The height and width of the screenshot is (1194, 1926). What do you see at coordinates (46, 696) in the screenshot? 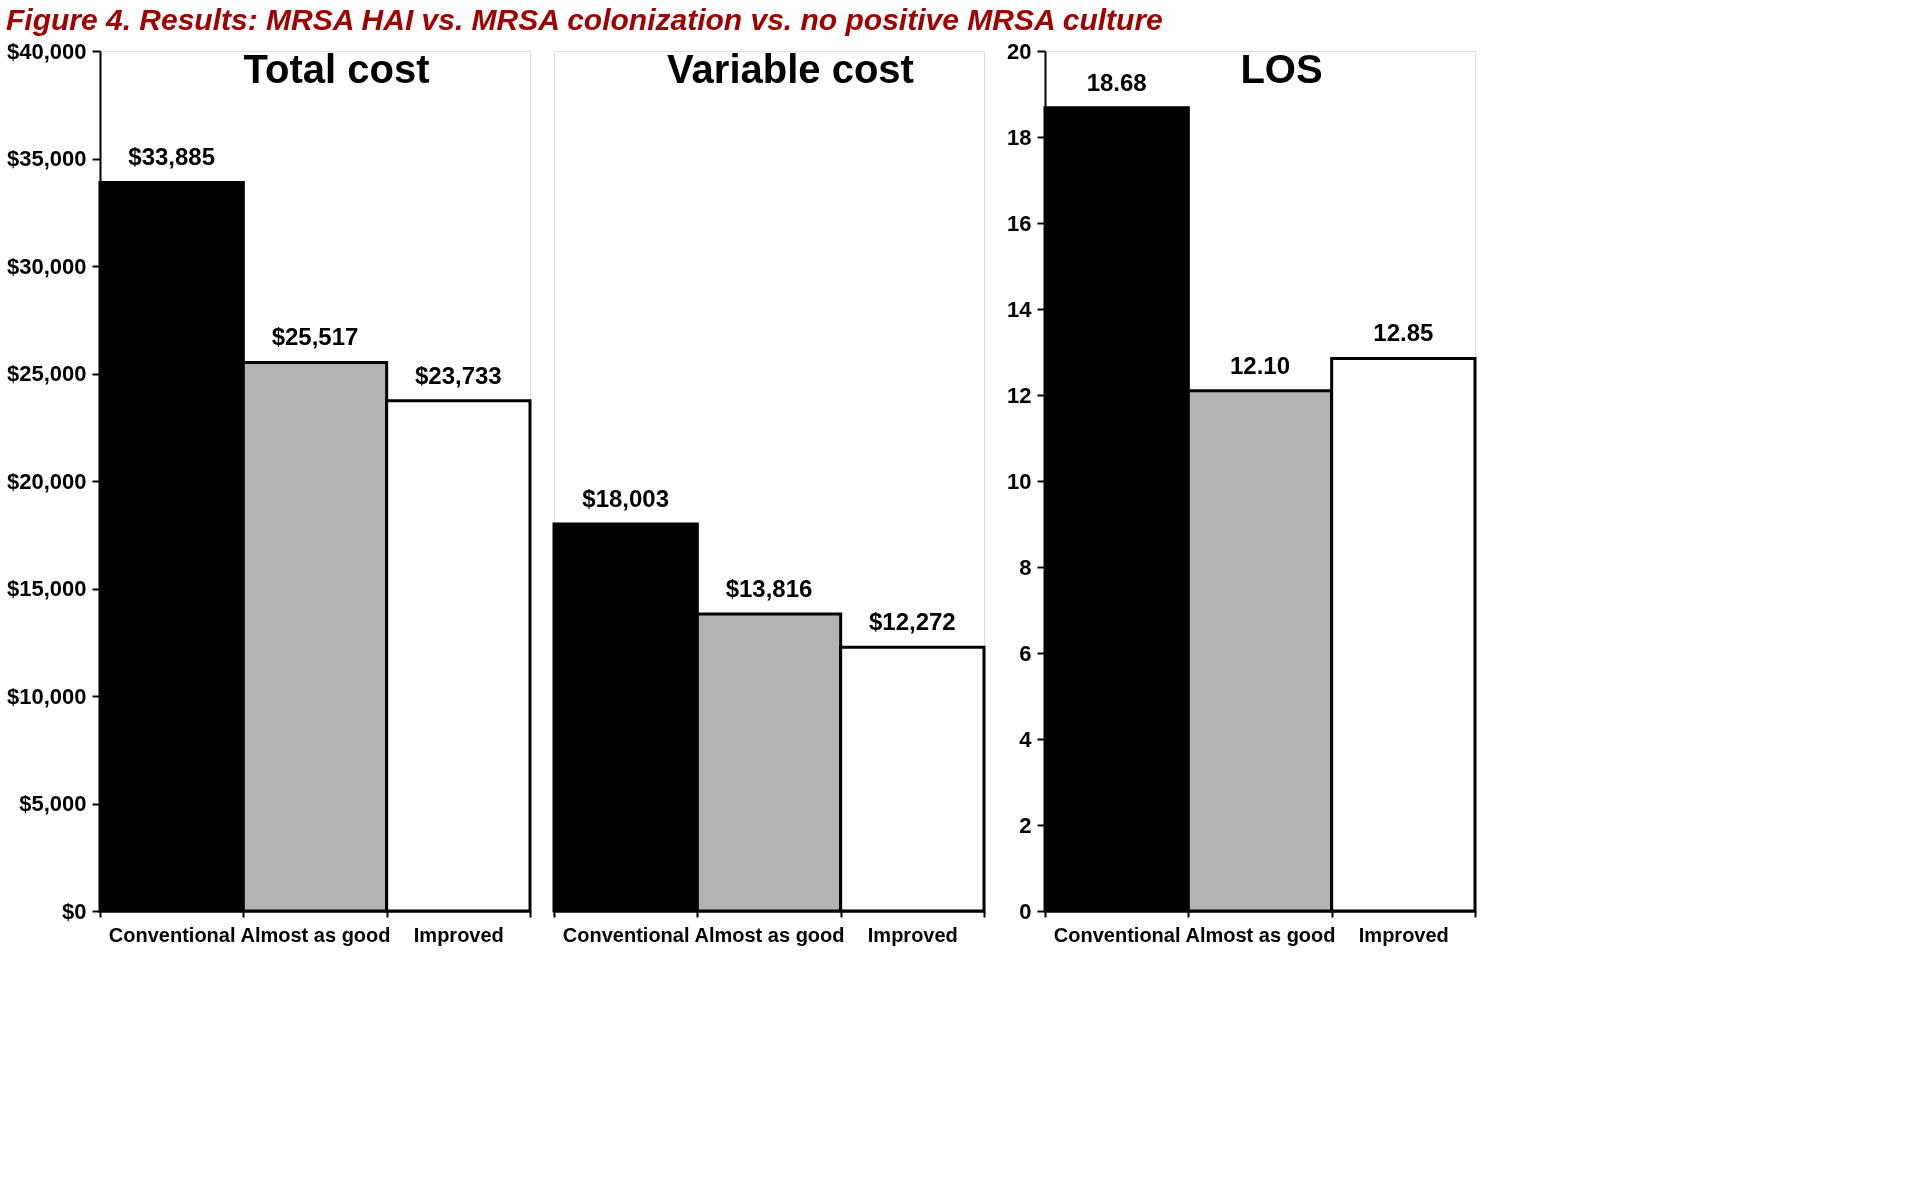
I see `y-tick-label: $10,000` at bounding box center [46, 696].